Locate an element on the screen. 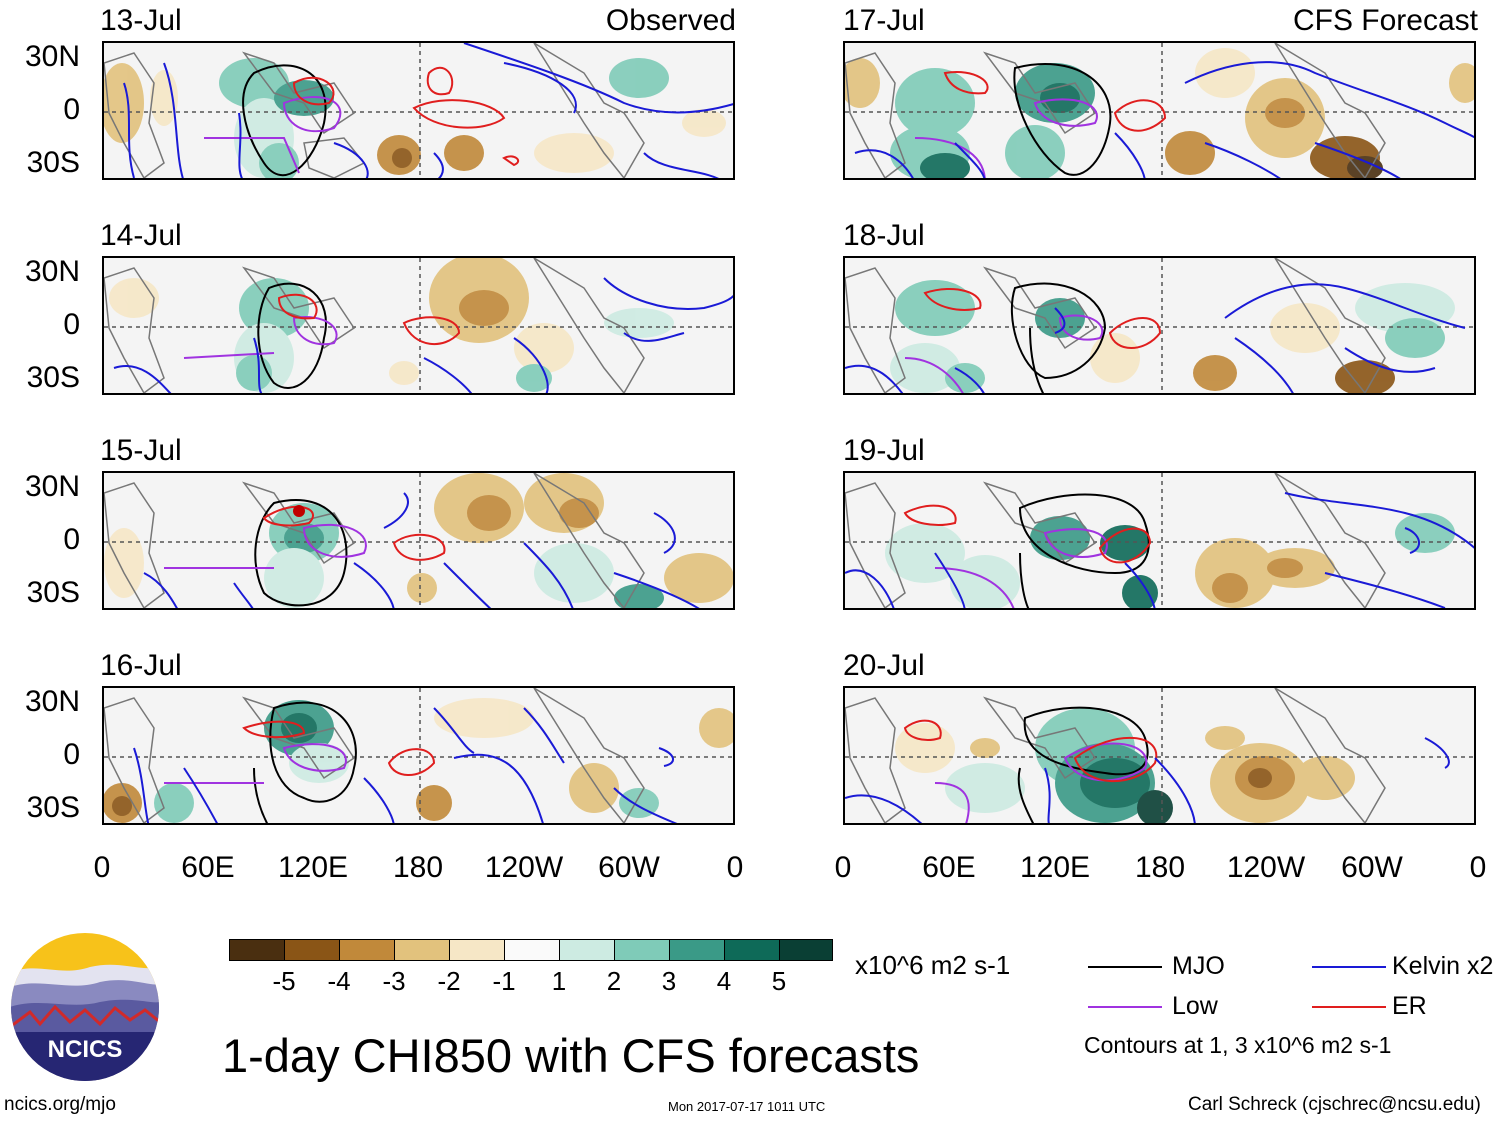 This screenshot has width=1510, height=1121. logo-text: NCICS is located at coordinates (85, 1049).